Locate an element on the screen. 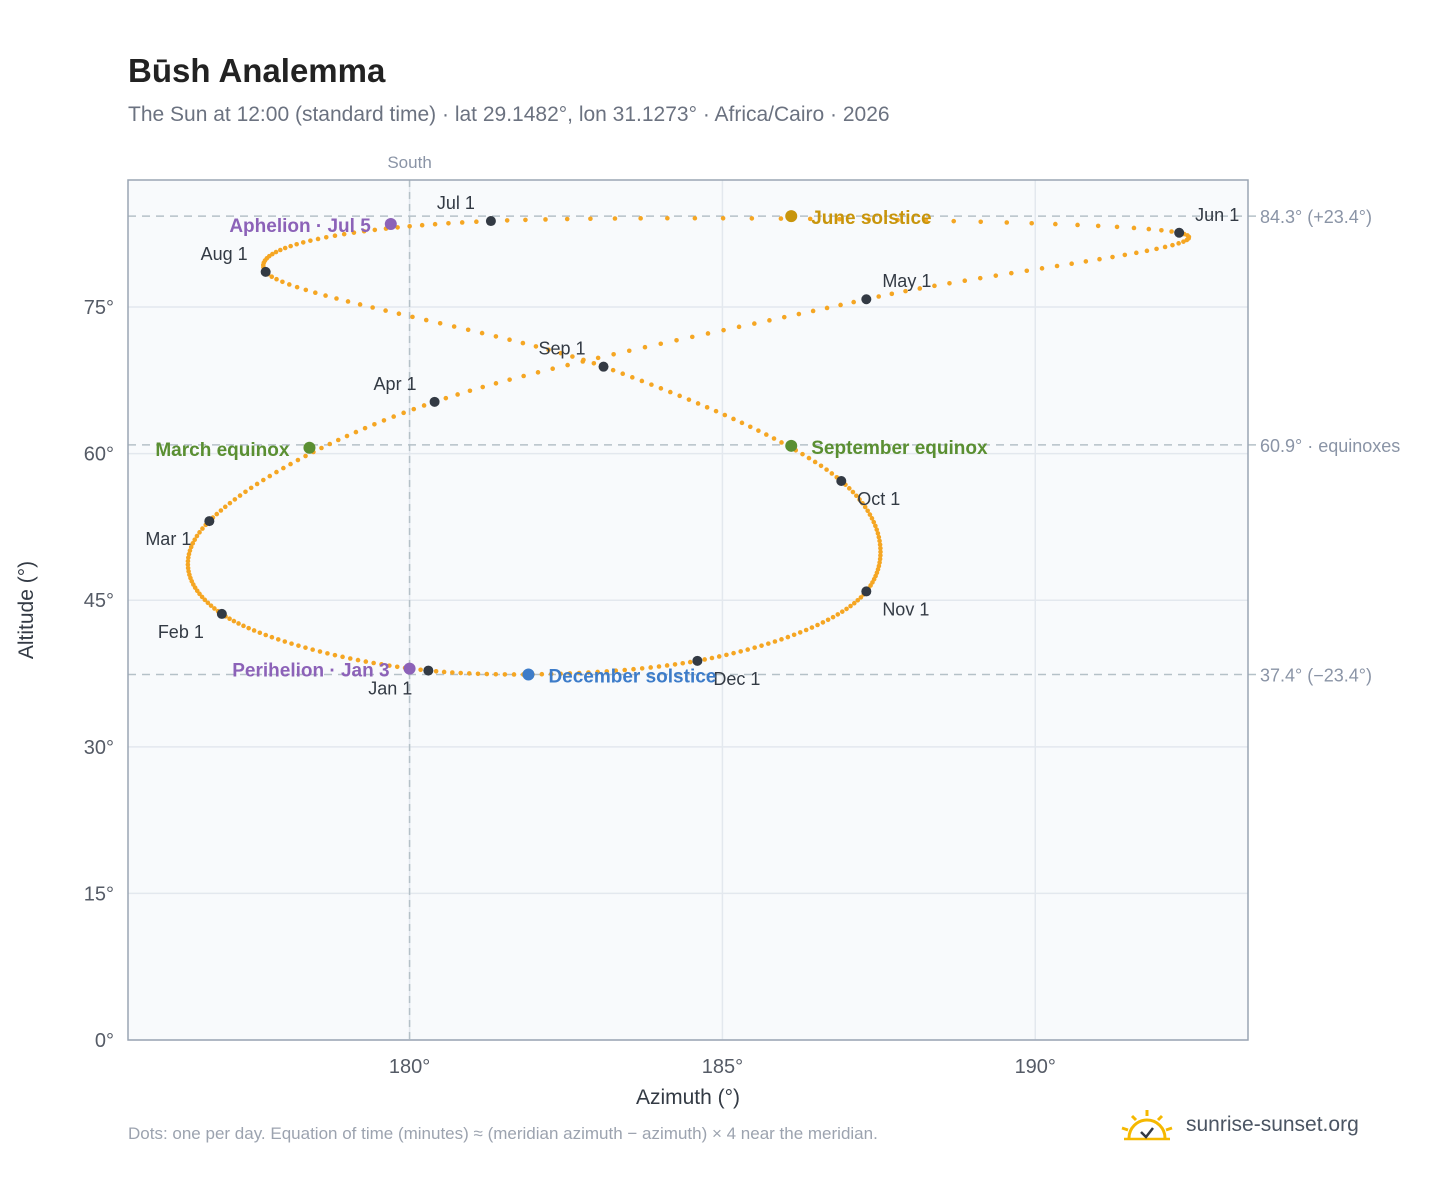 The height and width of the screenshot is (1188, 1448). x-axis-title: Azimuth (°) is located at coordinates (688, 1097).